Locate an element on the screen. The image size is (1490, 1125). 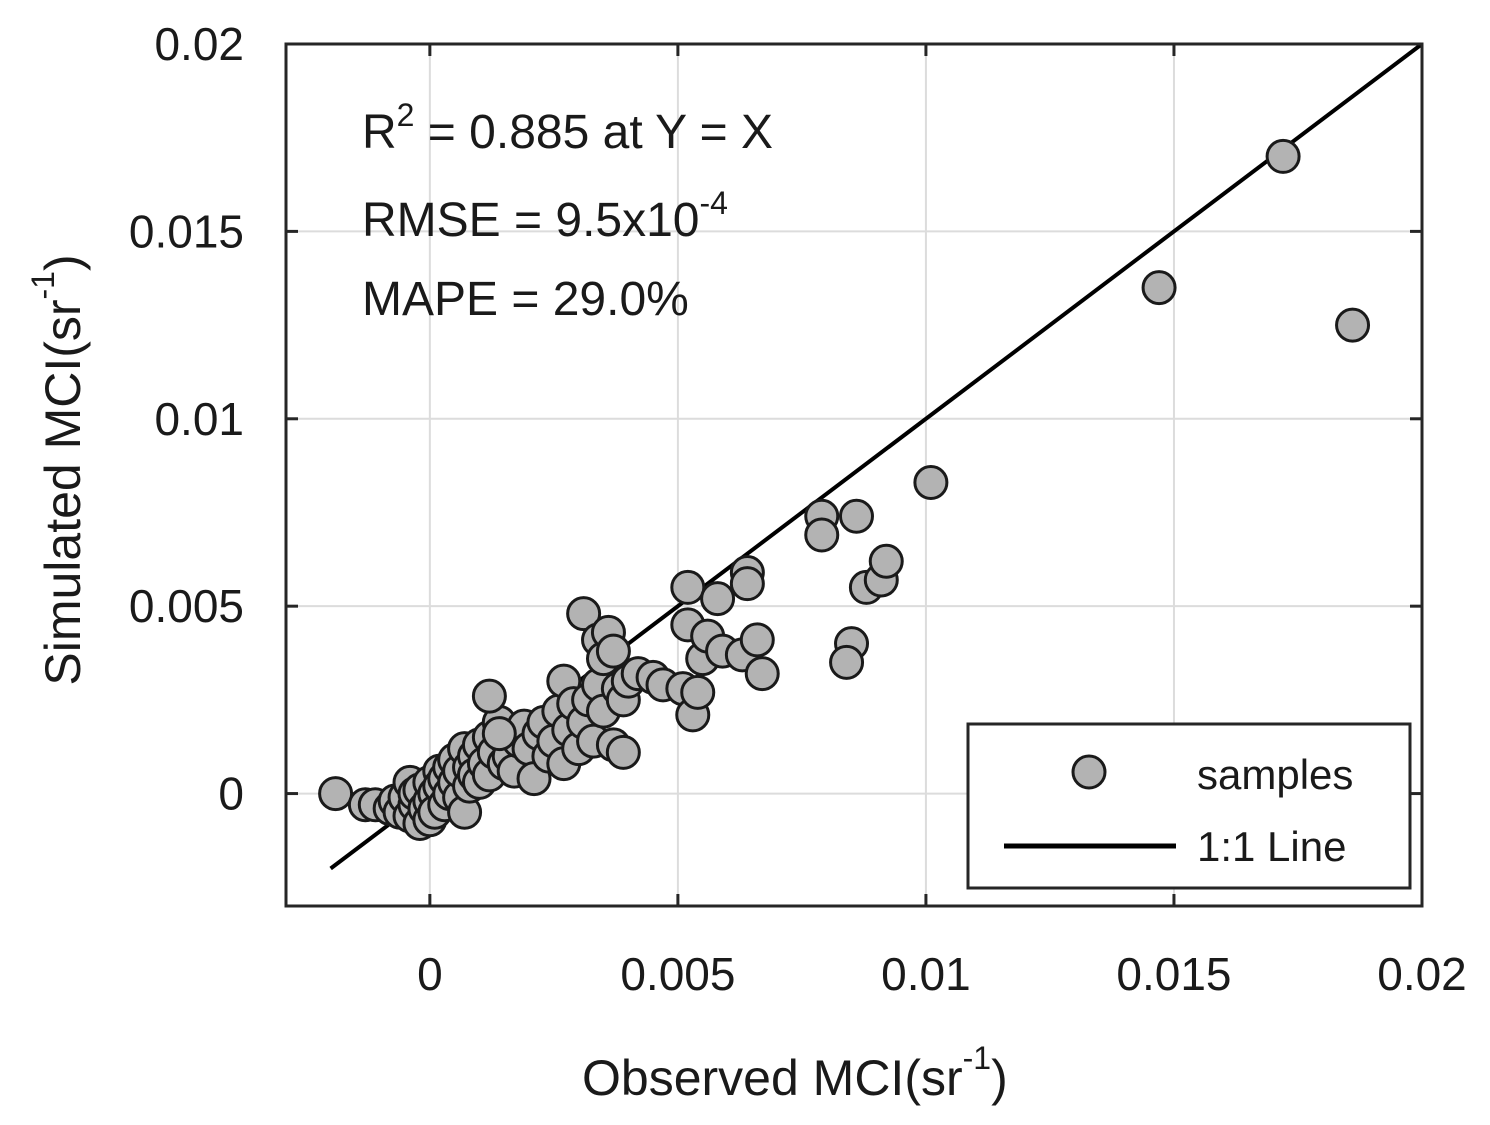
legend: samples 1:1 Line is located at coordinates (1189, 806).